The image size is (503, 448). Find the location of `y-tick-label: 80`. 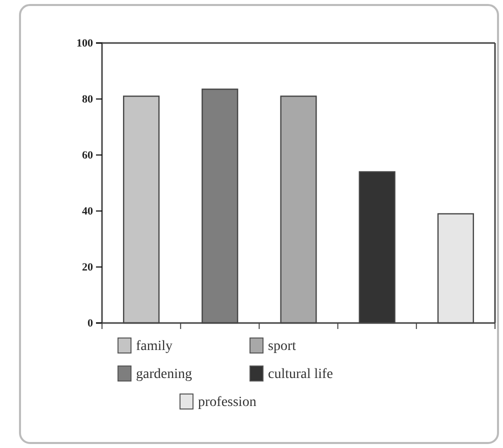

y-tick-label: 80 is located at coordinates (88, 100).